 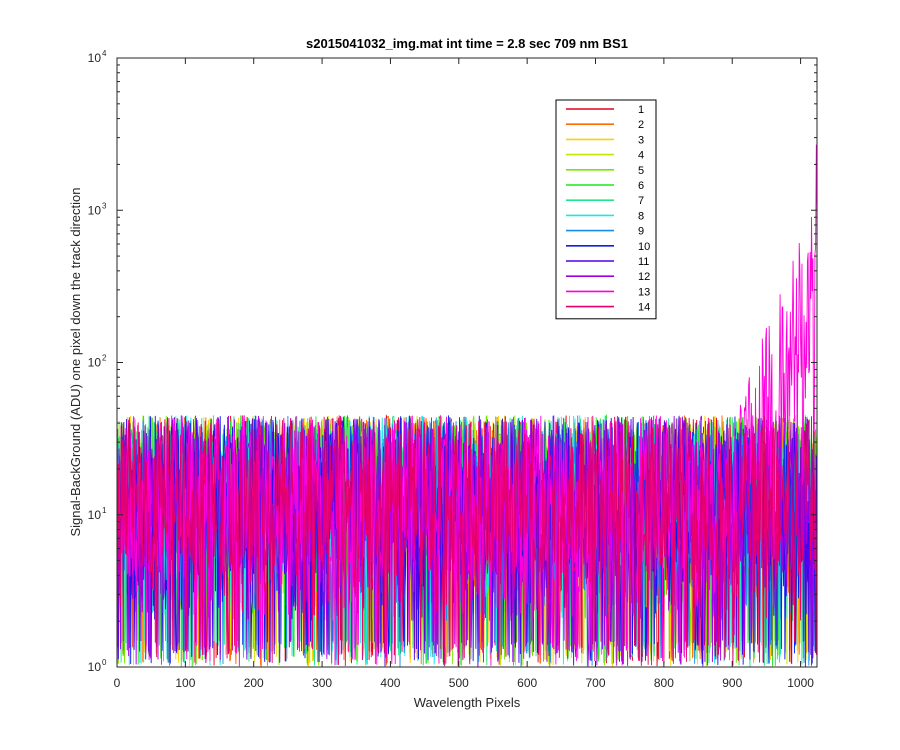 What do you see at coordinates (664, 683) in the screenshot?
I see `x-tick-label: 800` at bounding box center [664, 683].